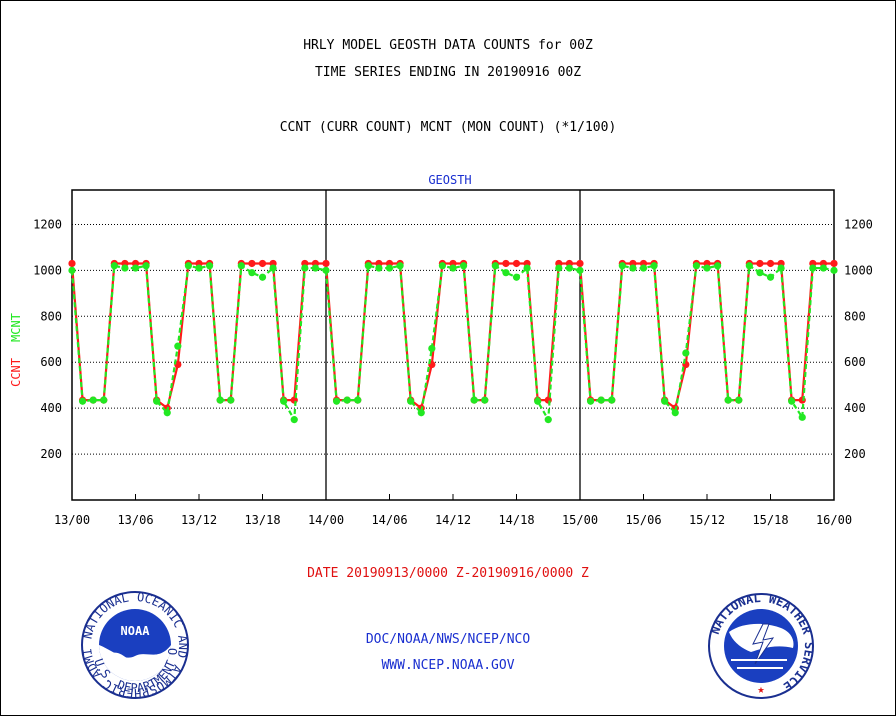  Describe the element at coordinates (707, 520) in the screenshot. I see `x-tick-label: 15/12` at that location.